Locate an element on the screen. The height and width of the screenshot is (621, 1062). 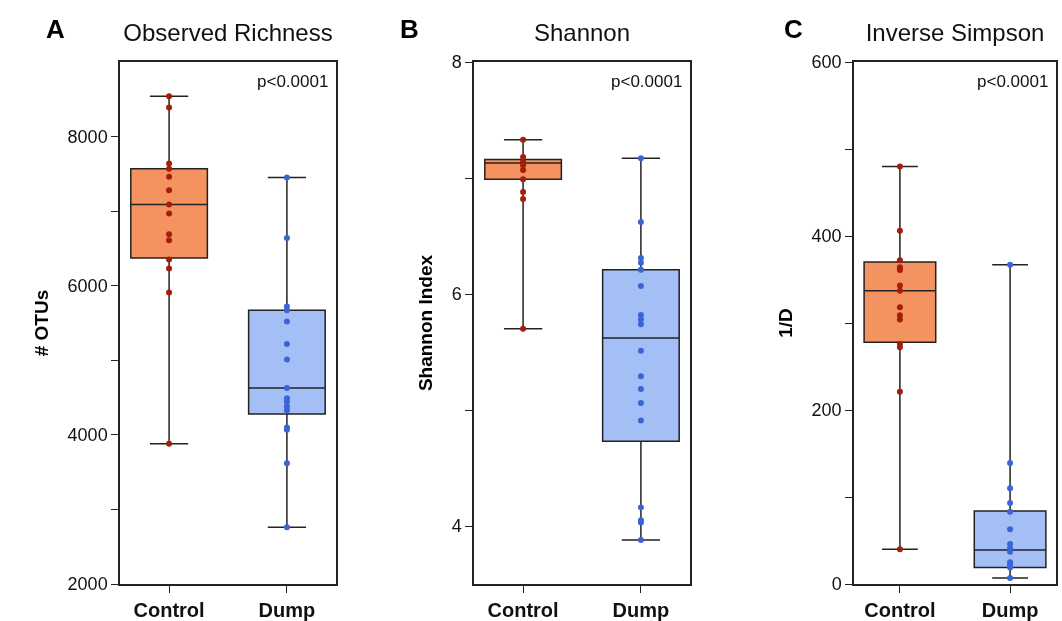
y-tick-label: 6 is located at coordinates (456, 294).